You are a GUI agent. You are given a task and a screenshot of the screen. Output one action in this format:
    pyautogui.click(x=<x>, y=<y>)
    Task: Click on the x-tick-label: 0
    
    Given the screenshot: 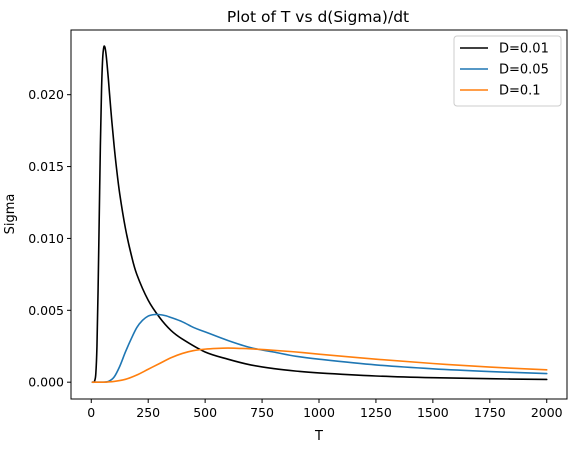 What is the action you would take?
    pyautogui.click(x=91, y=412)
    